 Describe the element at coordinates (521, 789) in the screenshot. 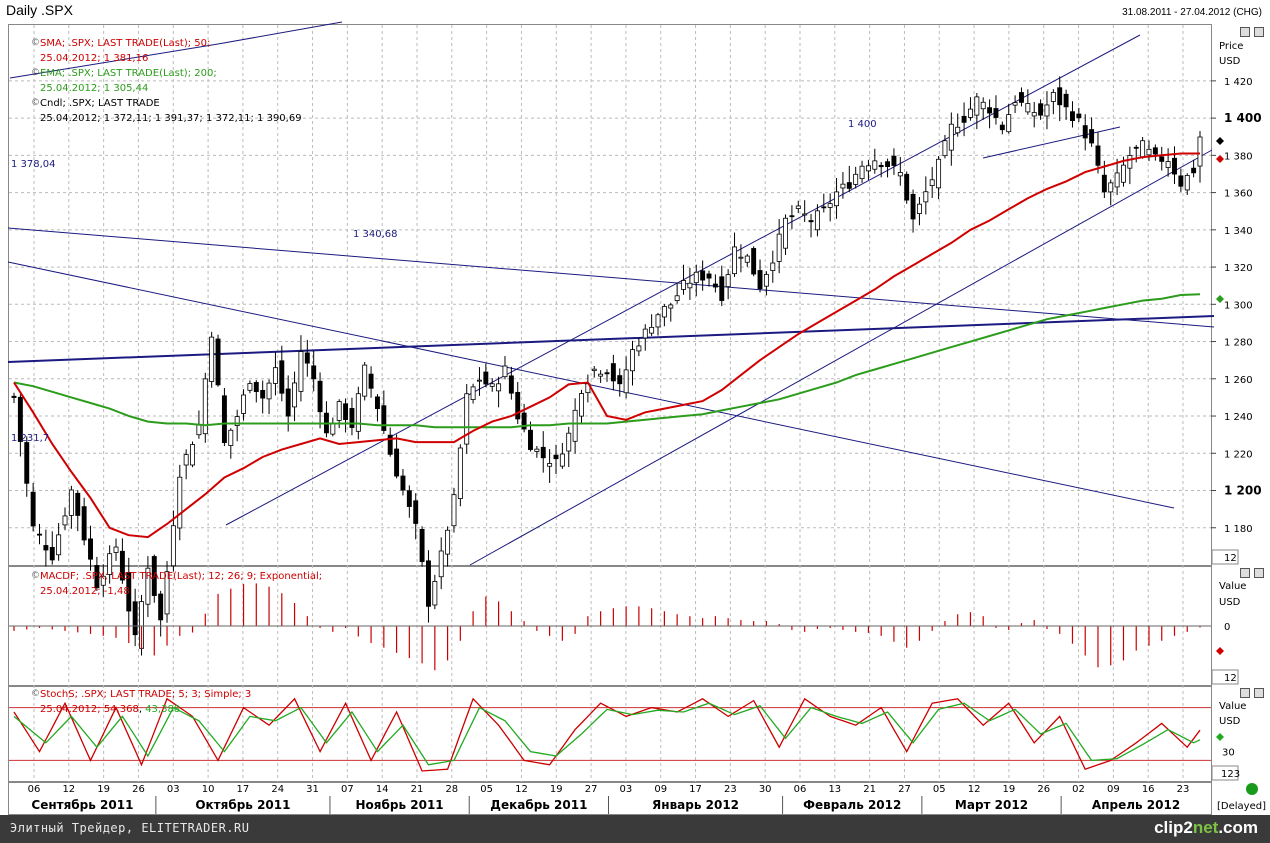

I see `day-label: 12` at that location.